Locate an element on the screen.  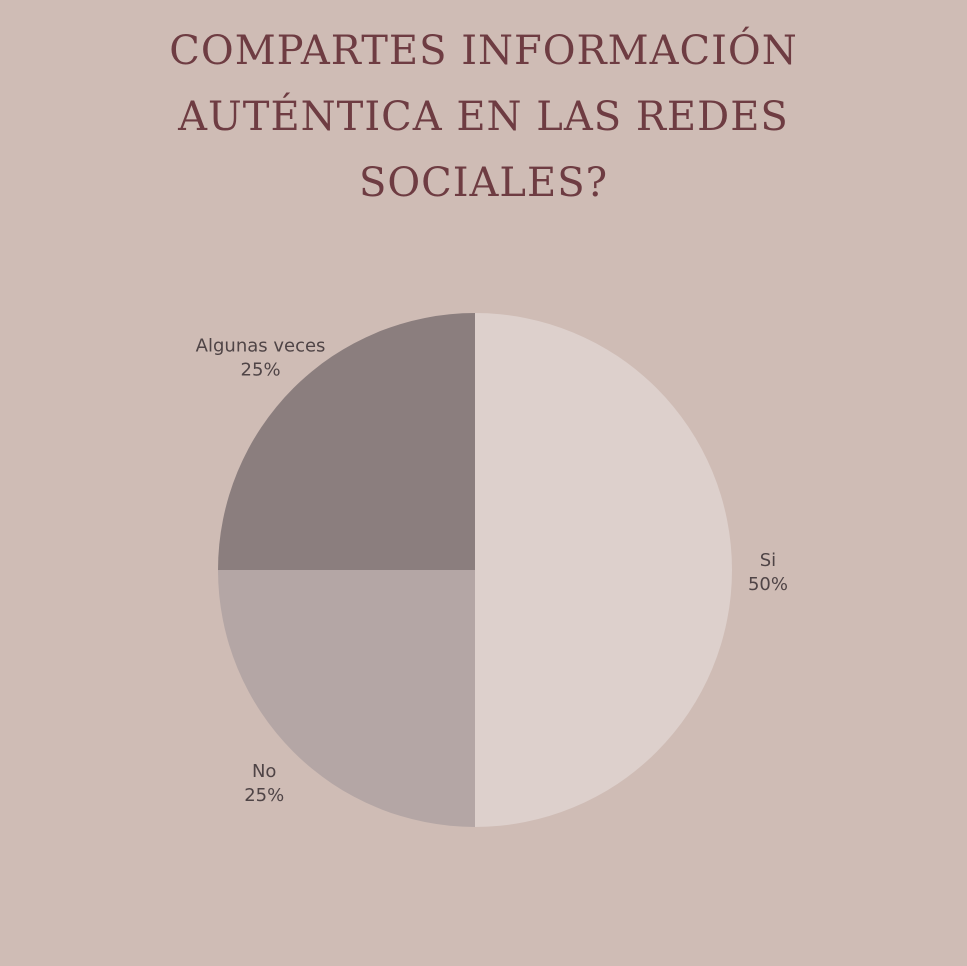
slice-label-no: No is located at coordinates (264, 771).